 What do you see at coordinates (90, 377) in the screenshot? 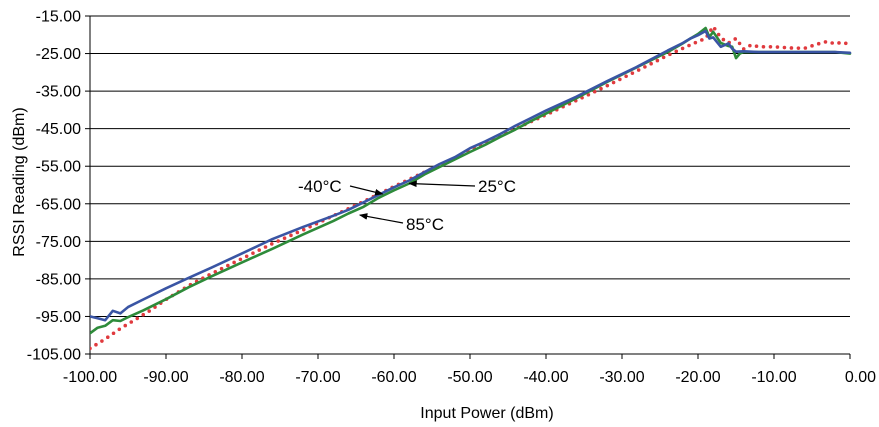
I see `x-tick-label: -100.00` at bounding box center [90, 377].